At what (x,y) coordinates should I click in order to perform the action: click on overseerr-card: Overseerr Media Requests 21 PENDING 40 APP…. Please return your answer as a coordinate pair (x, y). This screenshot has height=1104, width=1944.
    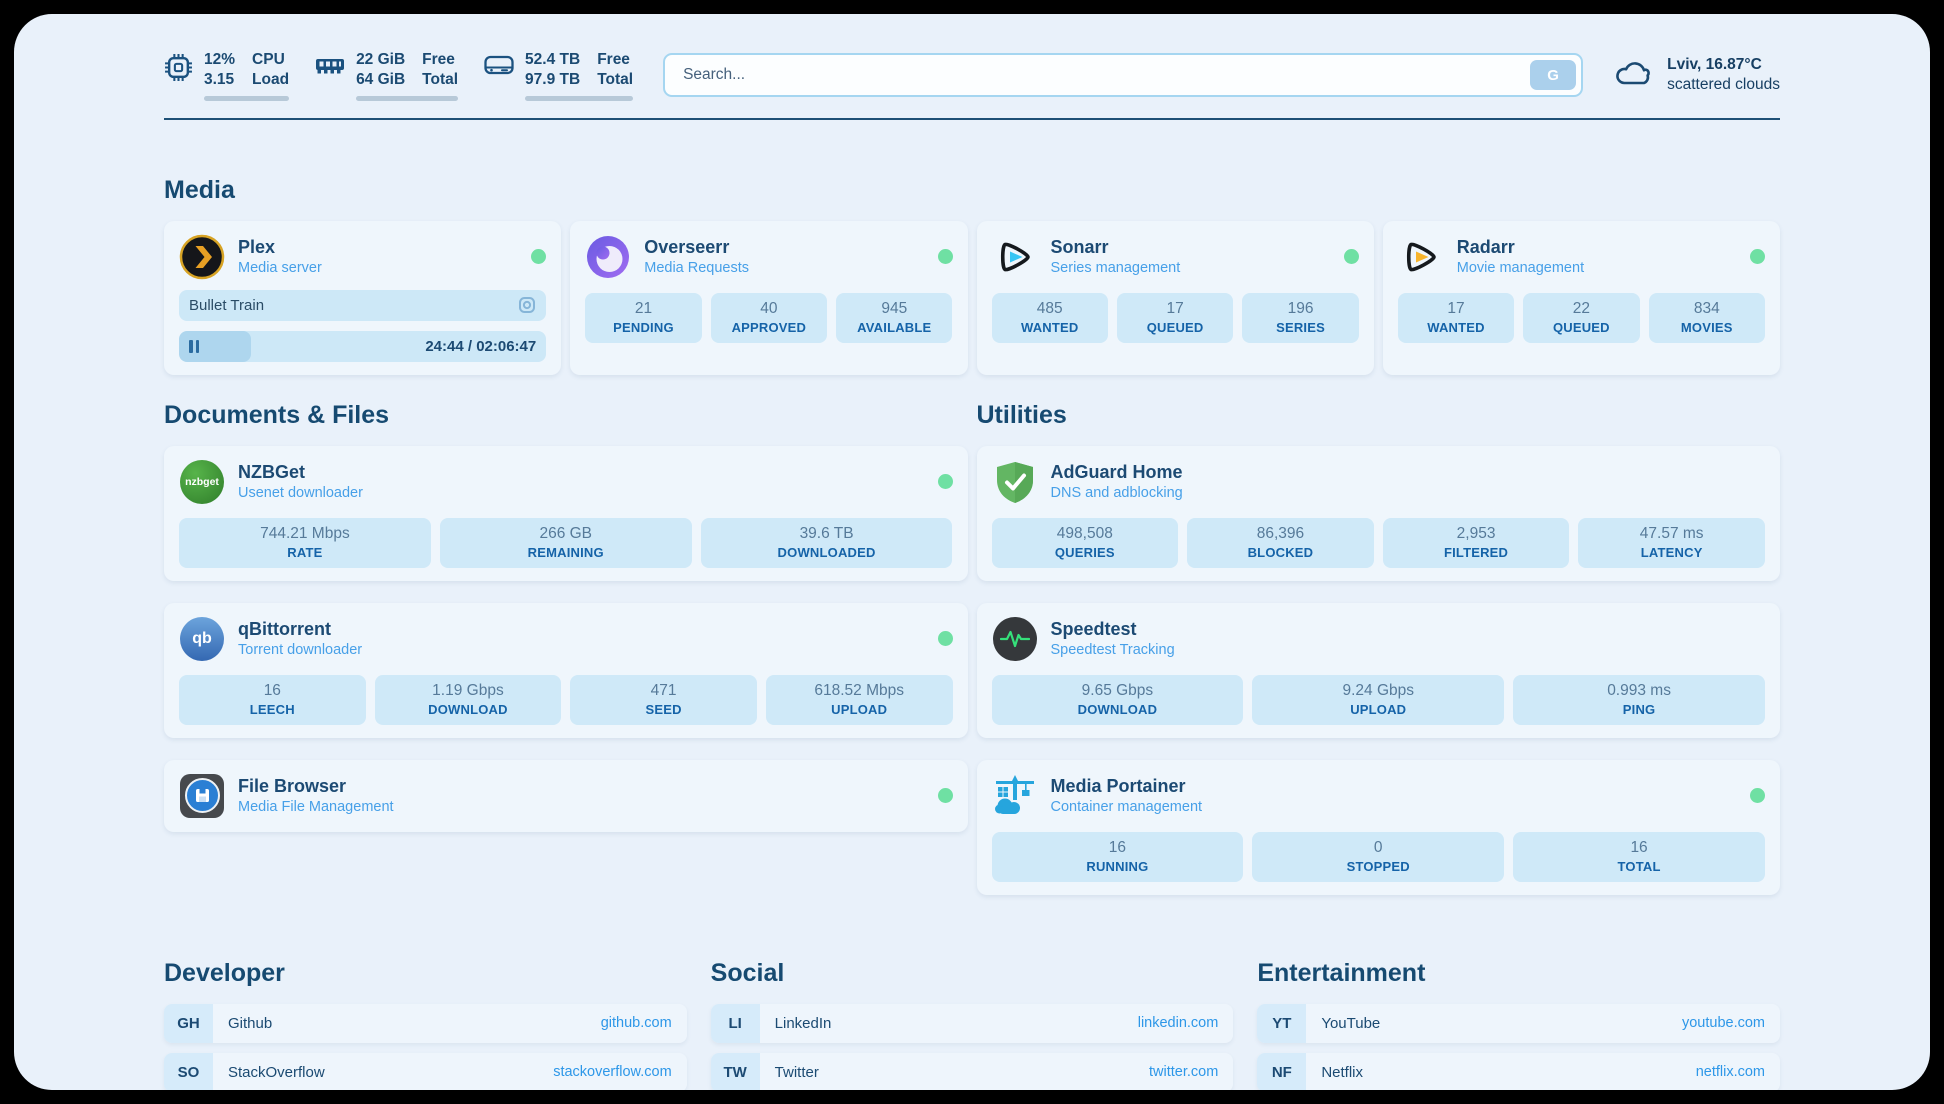
    Looking at the image, I should click on (769, 297).